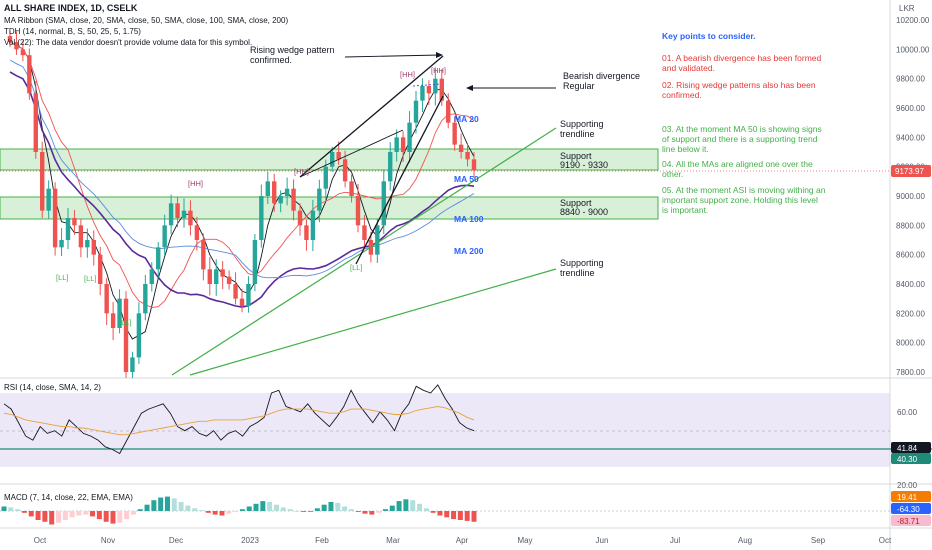 Image resolution: width=932 pixels, height=550 pixels. I want to click on rsi-value: 41.84, so click(907, 448).